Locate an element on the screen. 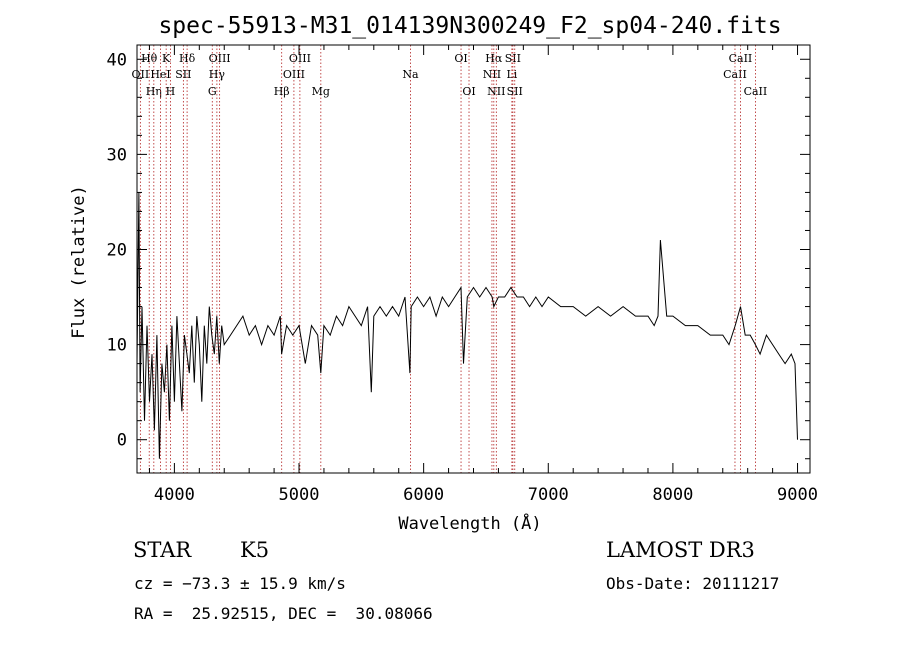 This screenshot has width=900, height=649. line-label-23: SII is located at coordinates (515, 91).